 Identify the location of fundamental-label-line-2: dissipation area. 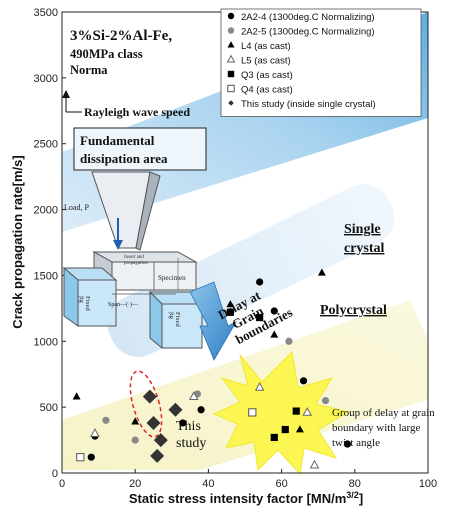
(124, 158).